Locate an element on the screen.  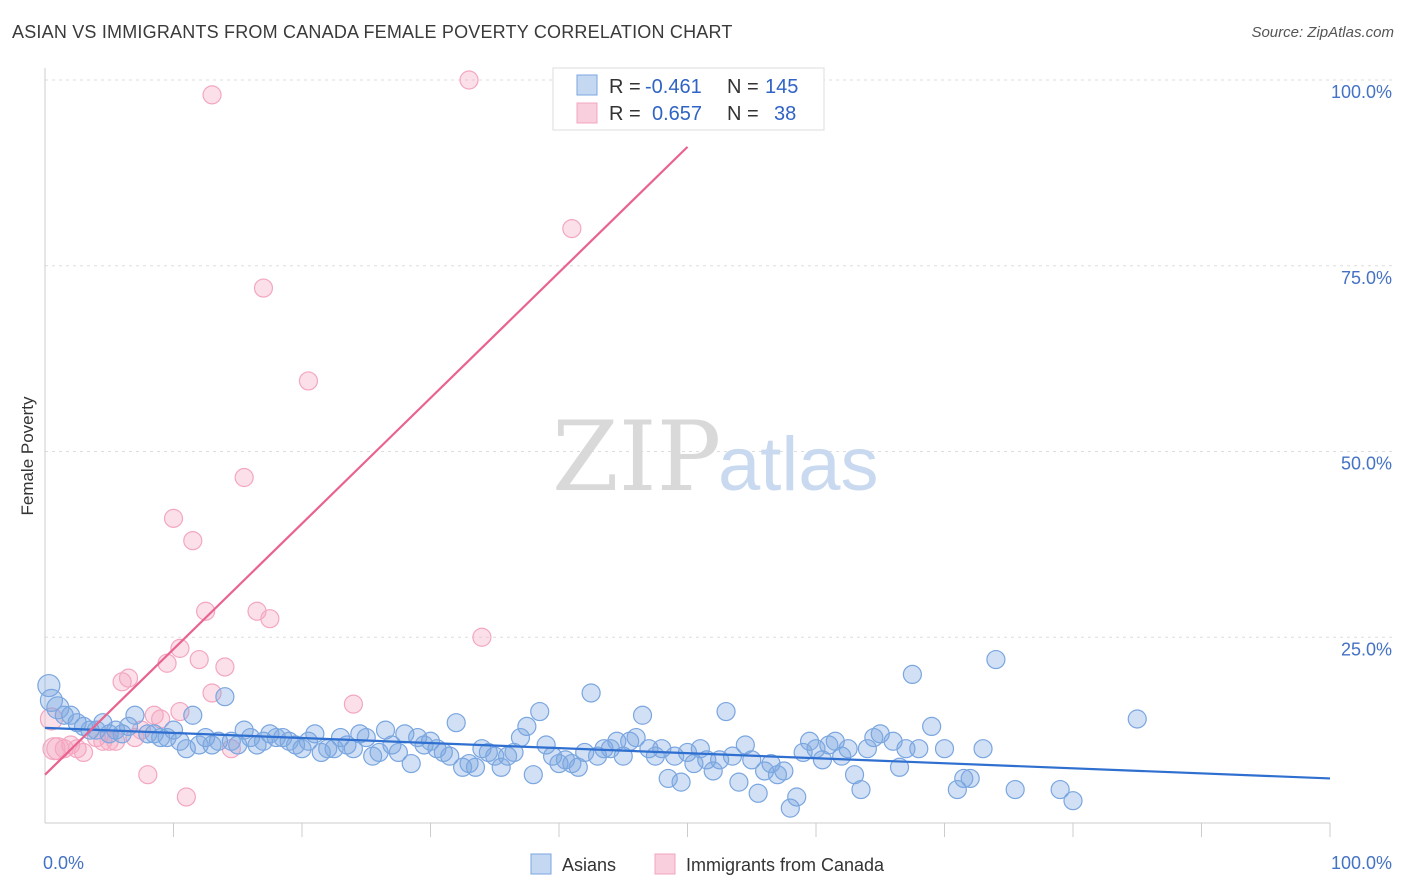
y-tick-label-100: 100.0% is located at coordinates (1361, 92).